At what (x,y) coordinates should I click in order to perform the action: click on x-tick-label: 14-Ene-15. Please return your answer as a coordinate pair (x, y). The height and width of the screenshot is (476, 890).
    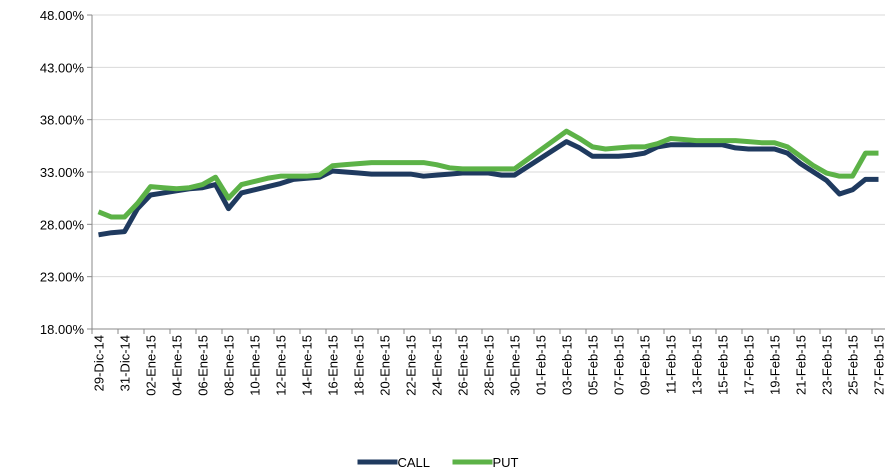
    Looking at the image, I should click on (307, 365).